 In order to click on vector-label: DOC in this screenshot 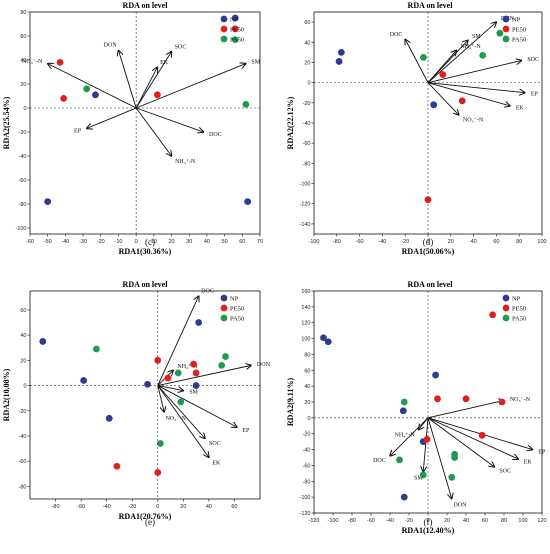, I will do `click(379, 461)`.